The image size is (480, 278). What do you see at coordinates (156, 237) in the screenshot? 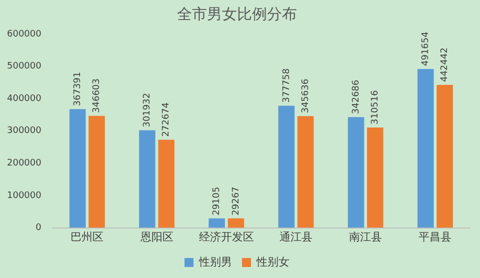
I see `x-tick-label: 恩阳区` at bounding box center [156, 237].